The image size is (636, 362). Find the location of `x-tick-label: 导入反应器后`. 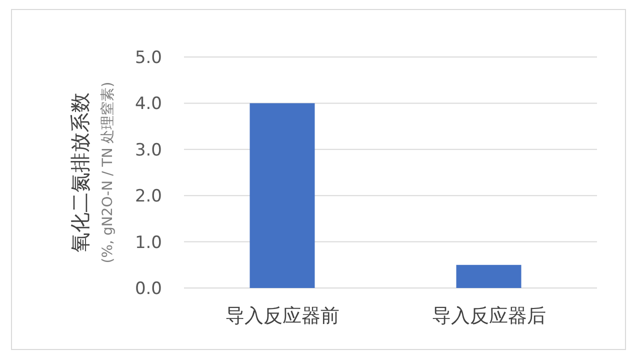

x-tick-label: 导入反应器后 is located at coordinates (489, 316).